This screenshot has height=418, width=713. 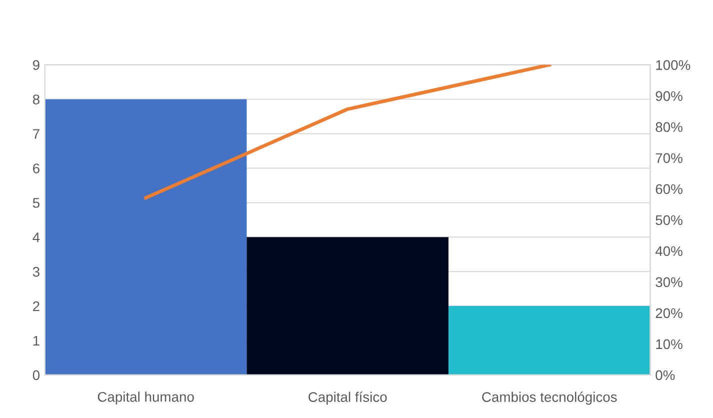 I want to click on y-tick-label: 5, so click(x=36, y=203).